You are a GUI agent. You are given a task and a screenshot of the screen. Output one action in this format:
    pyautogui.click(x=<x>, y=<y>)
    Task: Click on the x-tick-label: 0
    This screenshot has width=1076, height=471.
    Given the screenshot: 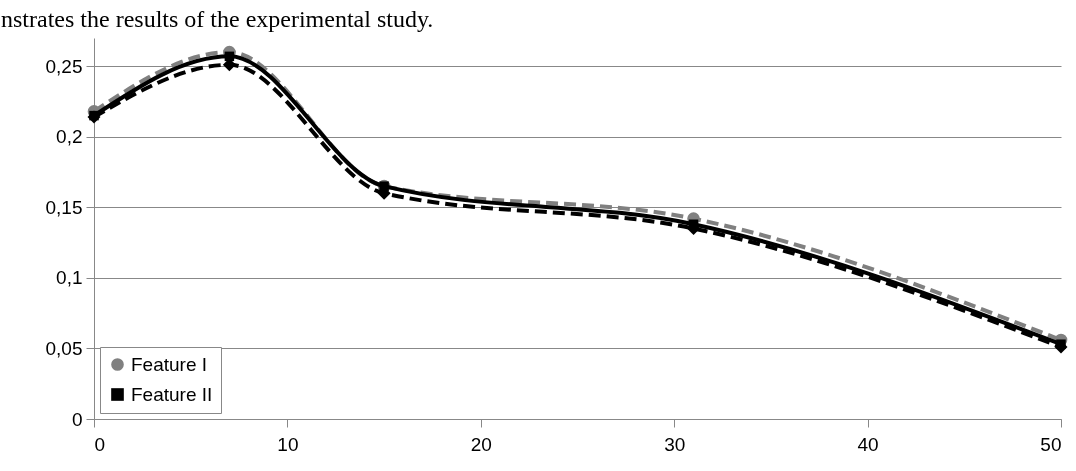 What is the action you would take?
    pyautogui.click(x=100, y=444)
    